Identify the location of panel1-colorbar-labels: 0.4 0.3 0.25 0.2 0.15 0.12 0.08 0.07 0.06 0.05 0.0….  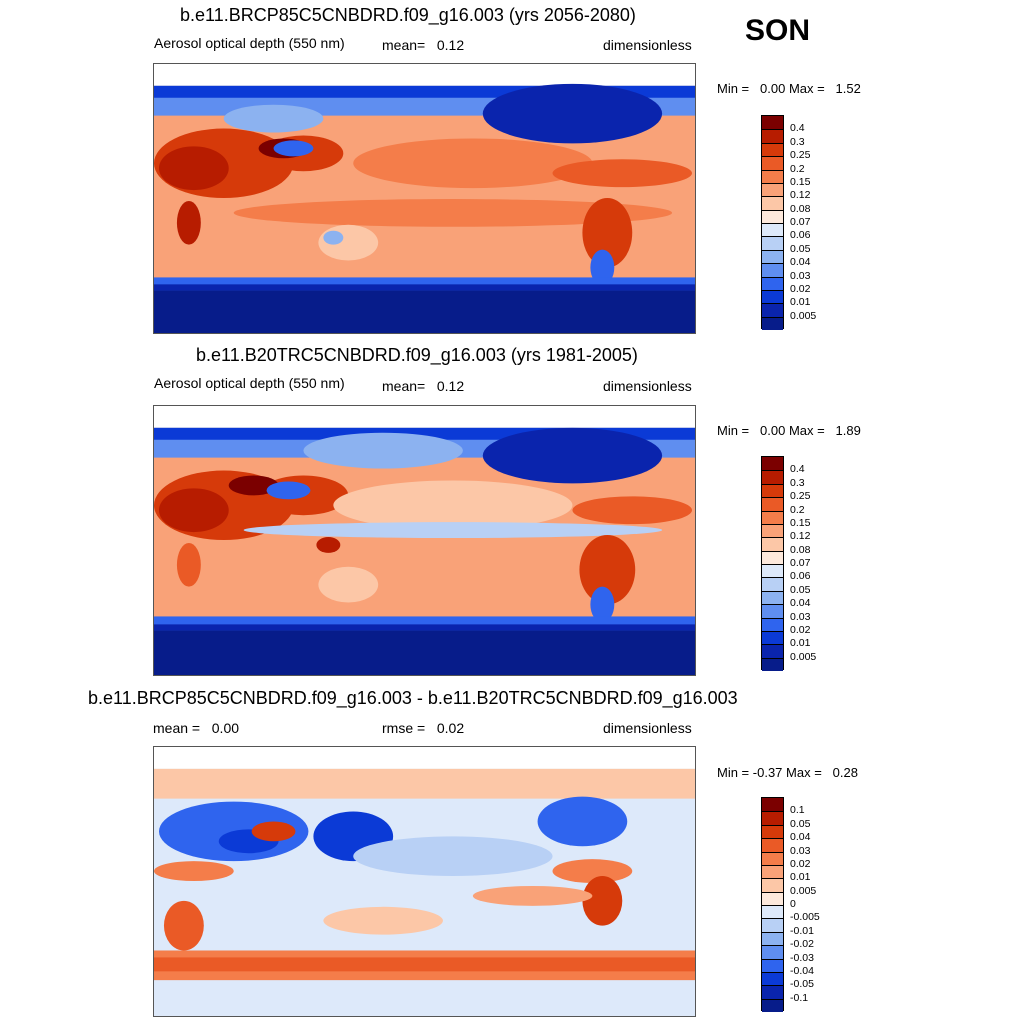
(810, 222).